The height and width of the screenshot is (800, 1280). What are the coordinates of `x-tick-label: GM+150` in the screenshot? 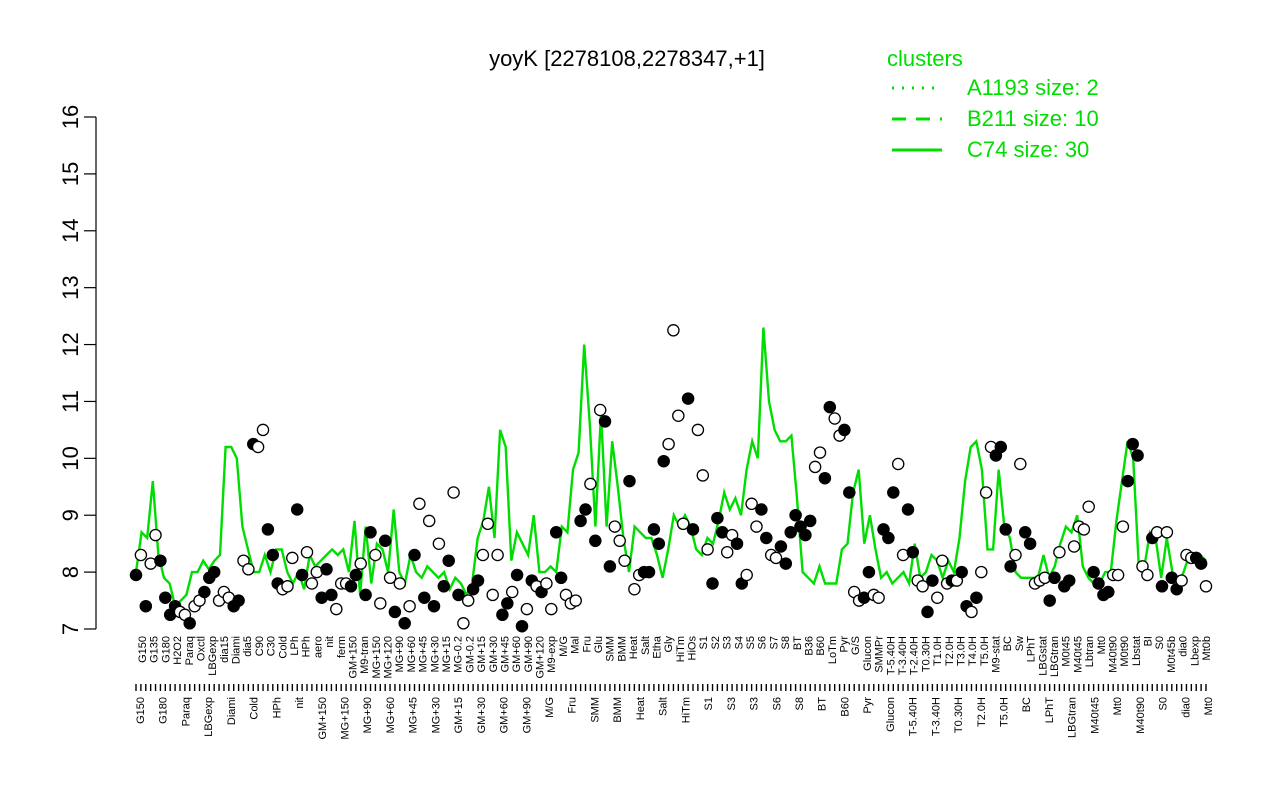 It's located at (323, 718).